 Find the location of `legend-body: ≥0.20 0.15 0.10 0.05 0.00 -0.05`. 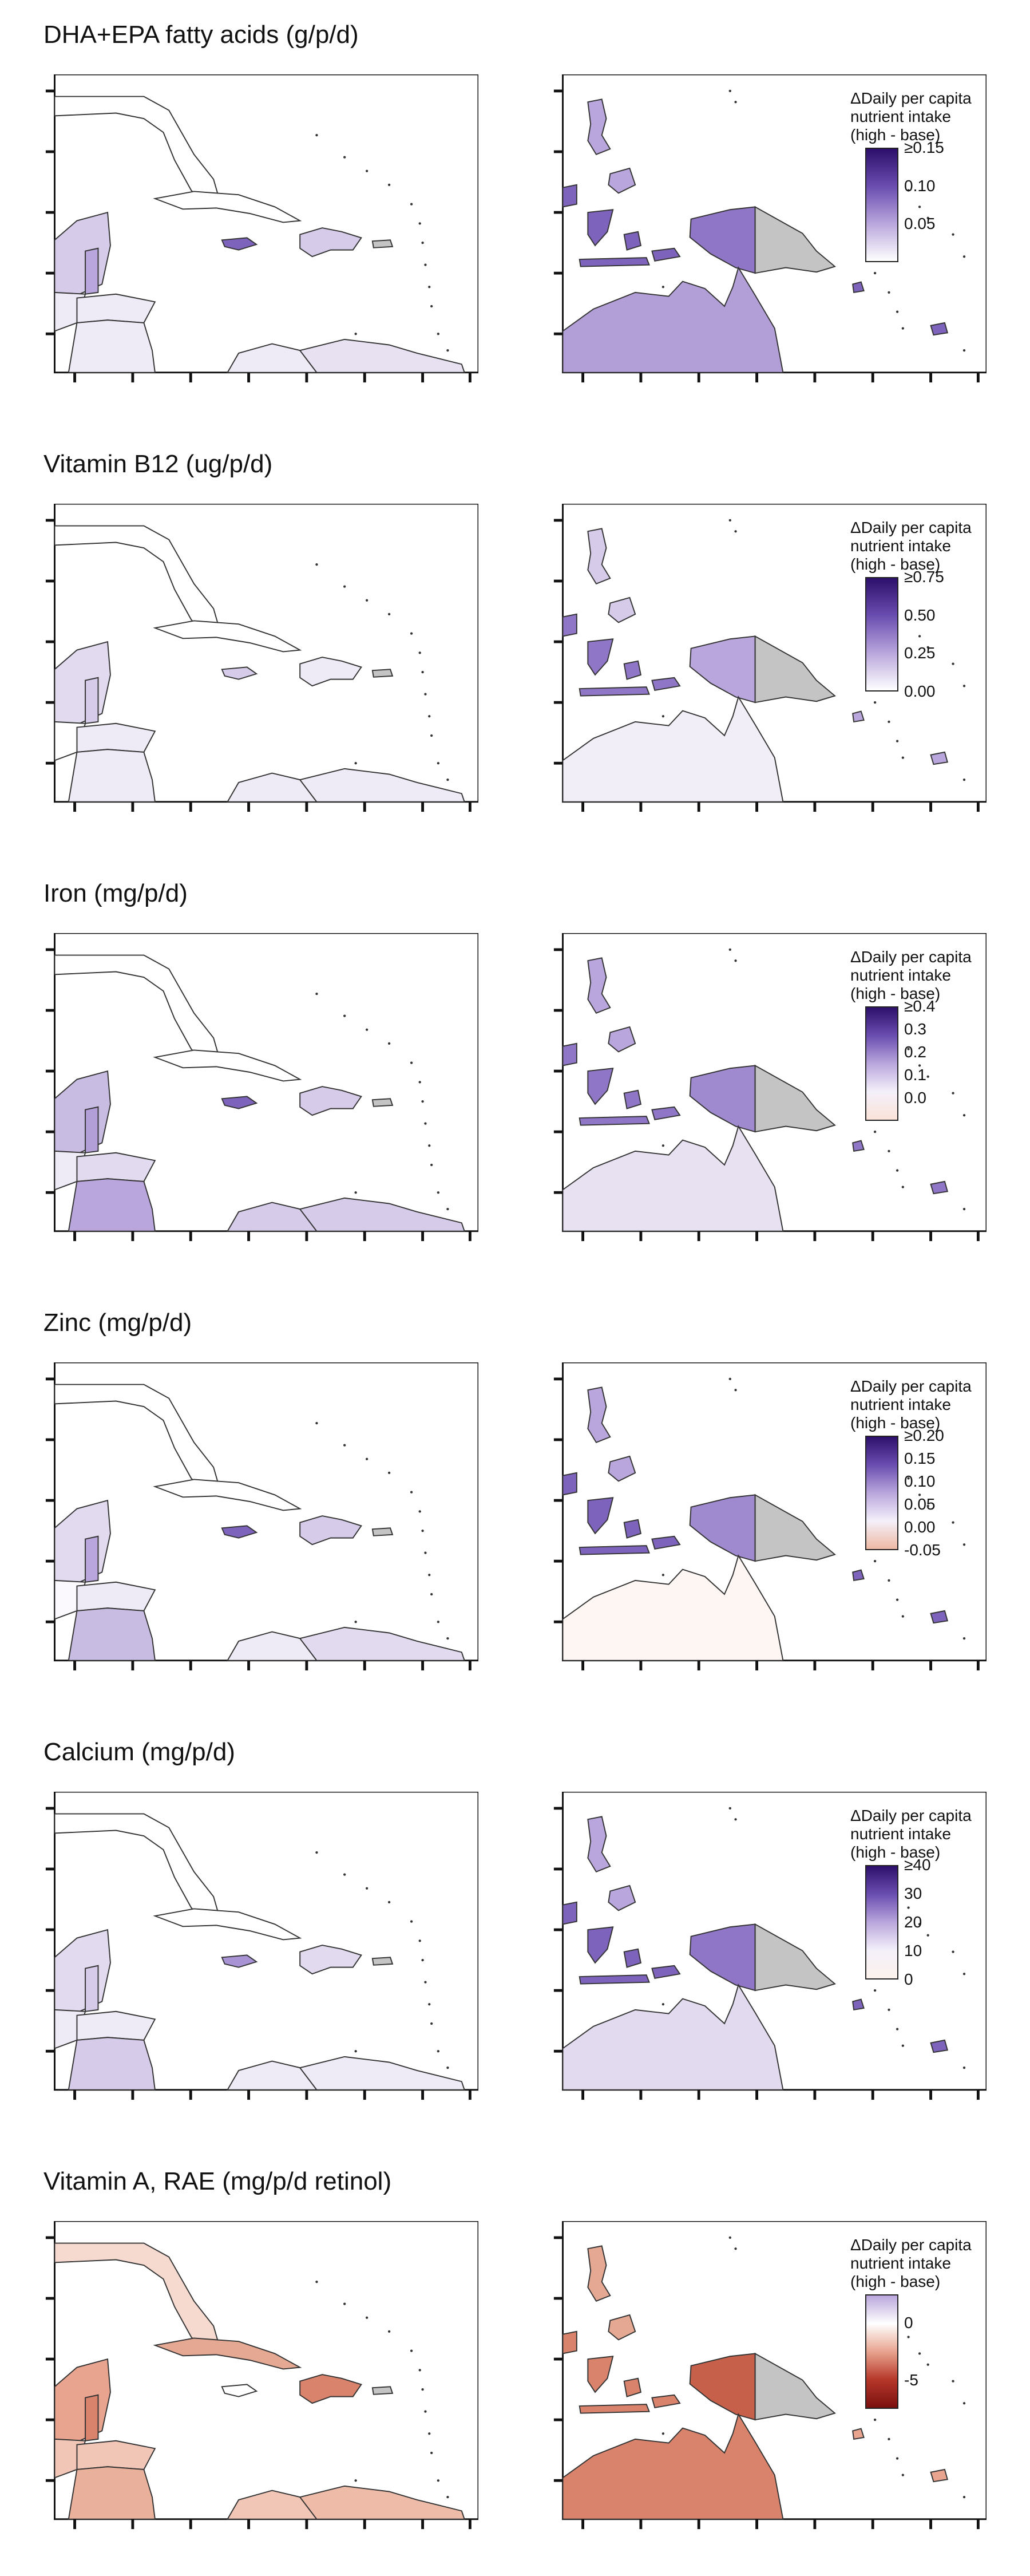

legend-body: ≥0.20 0.15 0.10 0.05 0.00 -0.05 is located at coordinates (923, 1493).